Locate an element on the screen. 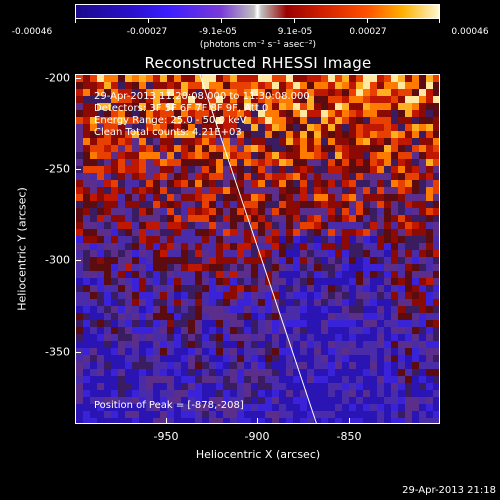  colorbar-label: 0.00027 is located at coordinates (368, 32).